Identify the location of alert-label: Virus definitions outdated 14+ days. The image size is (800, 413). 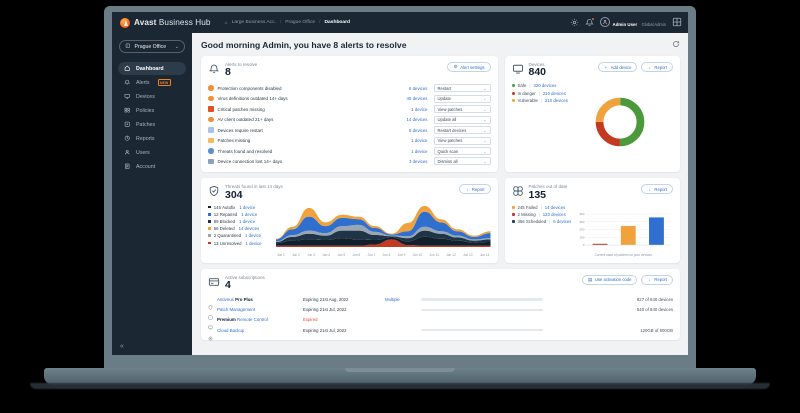
(252, 99).